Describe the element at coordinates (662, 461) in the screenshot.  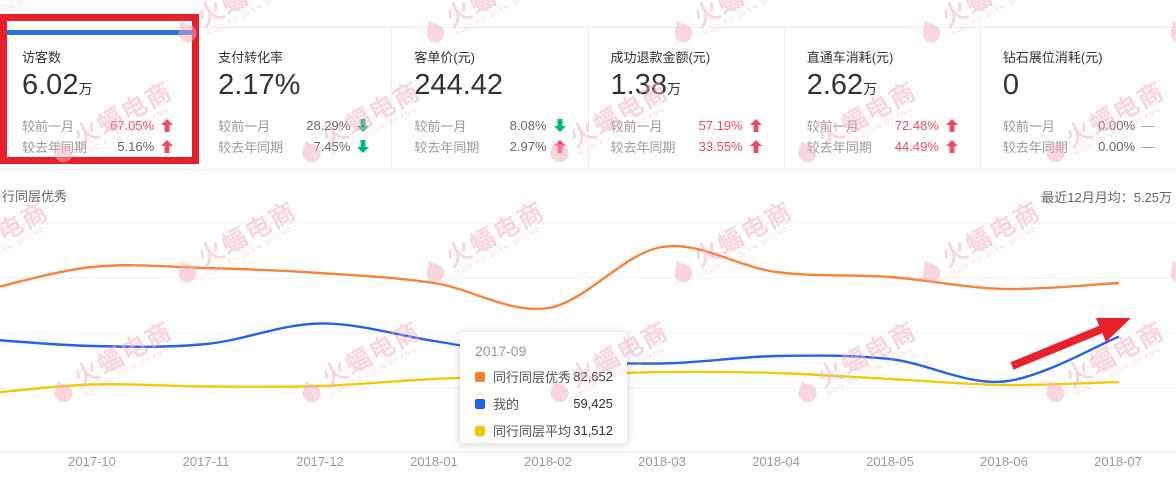
I see `x-axis-label: 2018-03` at that location.